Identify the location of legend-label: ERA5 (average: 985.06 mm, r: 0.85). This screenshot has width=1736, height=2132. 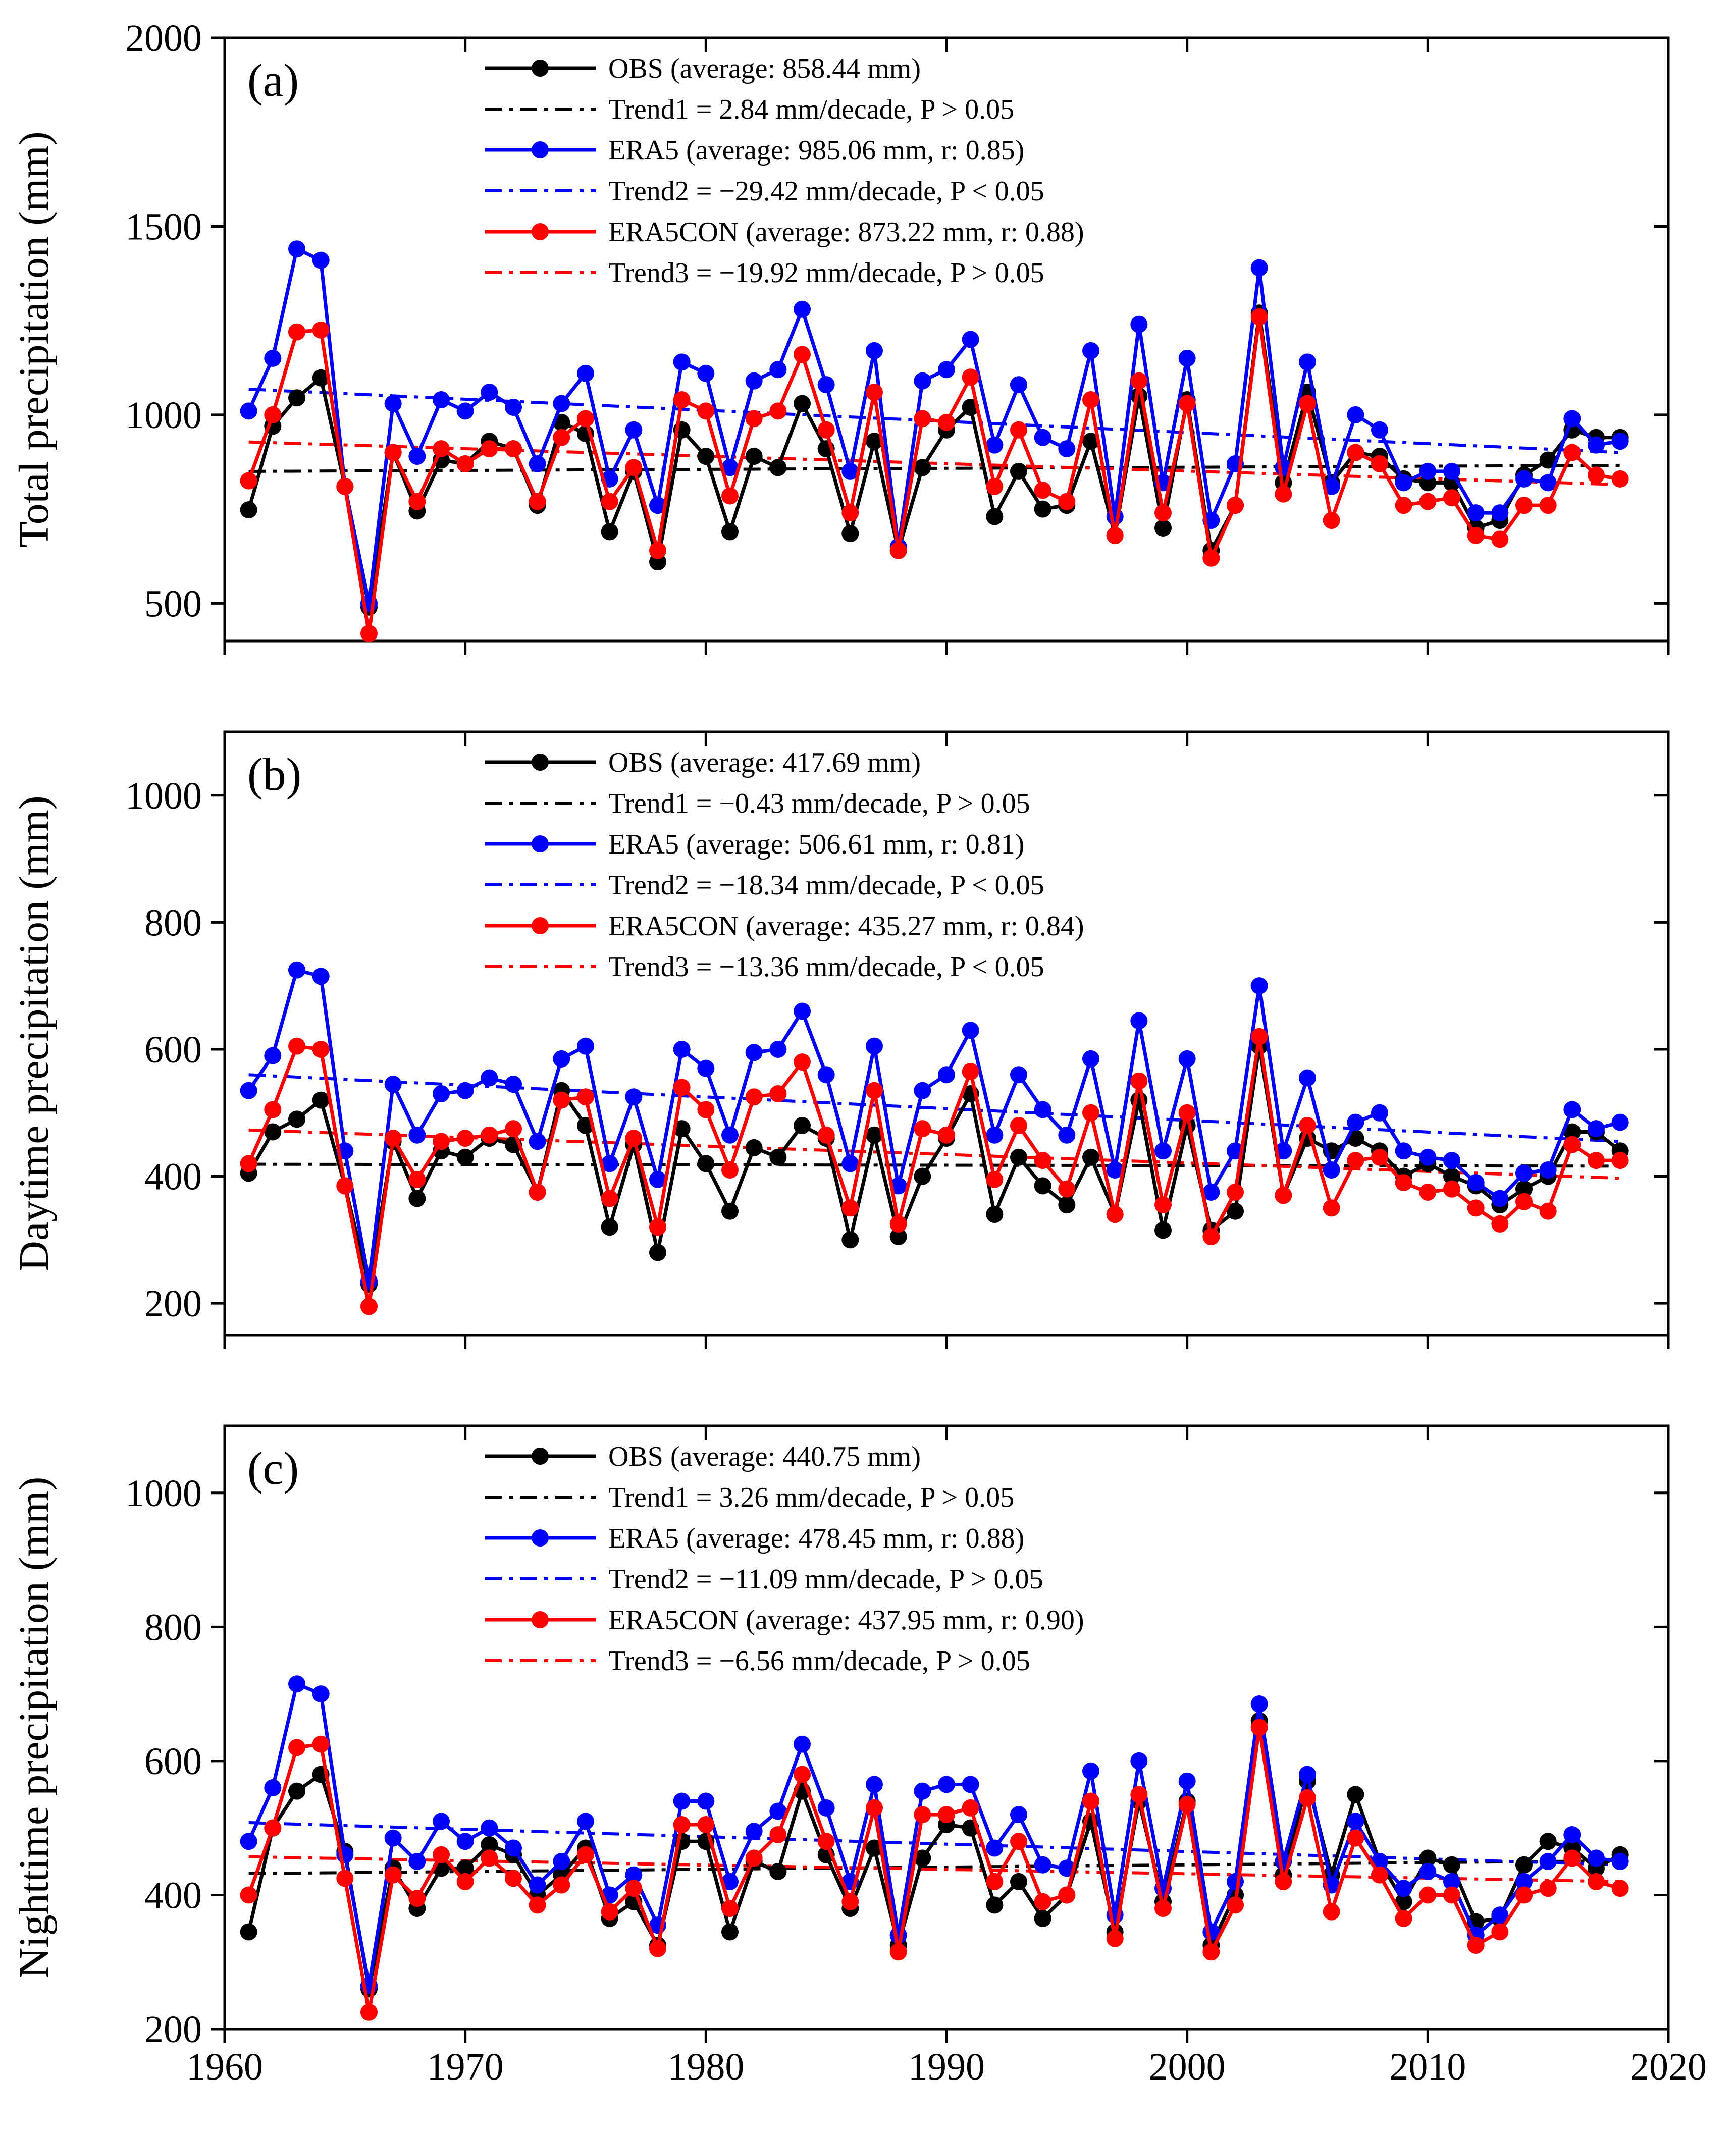
(816, 150).